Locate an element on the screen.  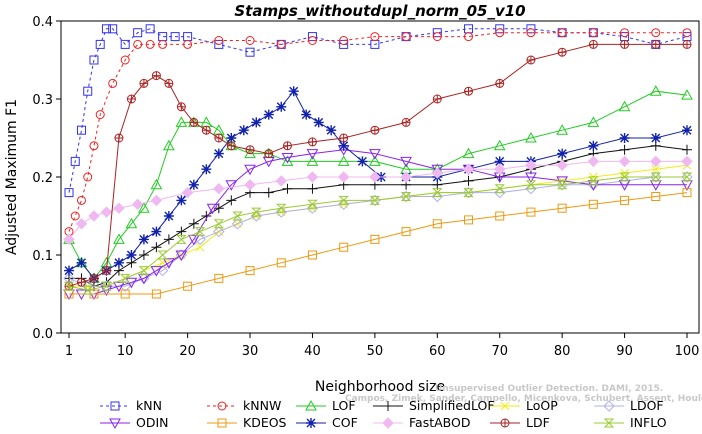
legend-item-ldof: LDOF is located at coordinates (629, 405).